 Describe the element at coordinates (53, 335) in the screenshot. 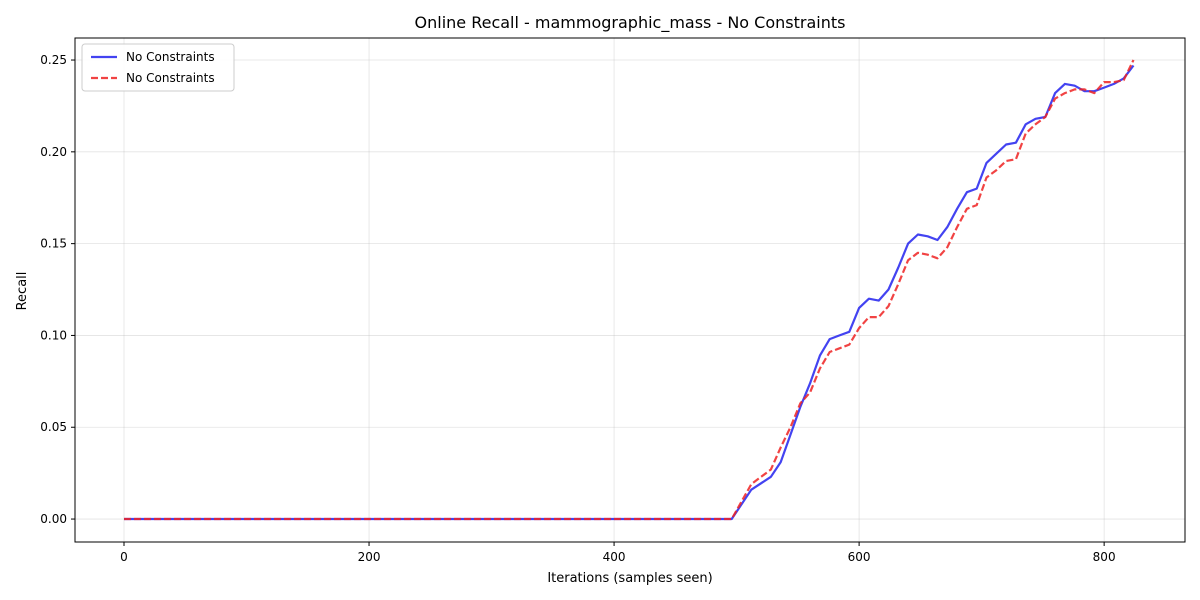

I see `y-tick-label: 0.10` at that location.